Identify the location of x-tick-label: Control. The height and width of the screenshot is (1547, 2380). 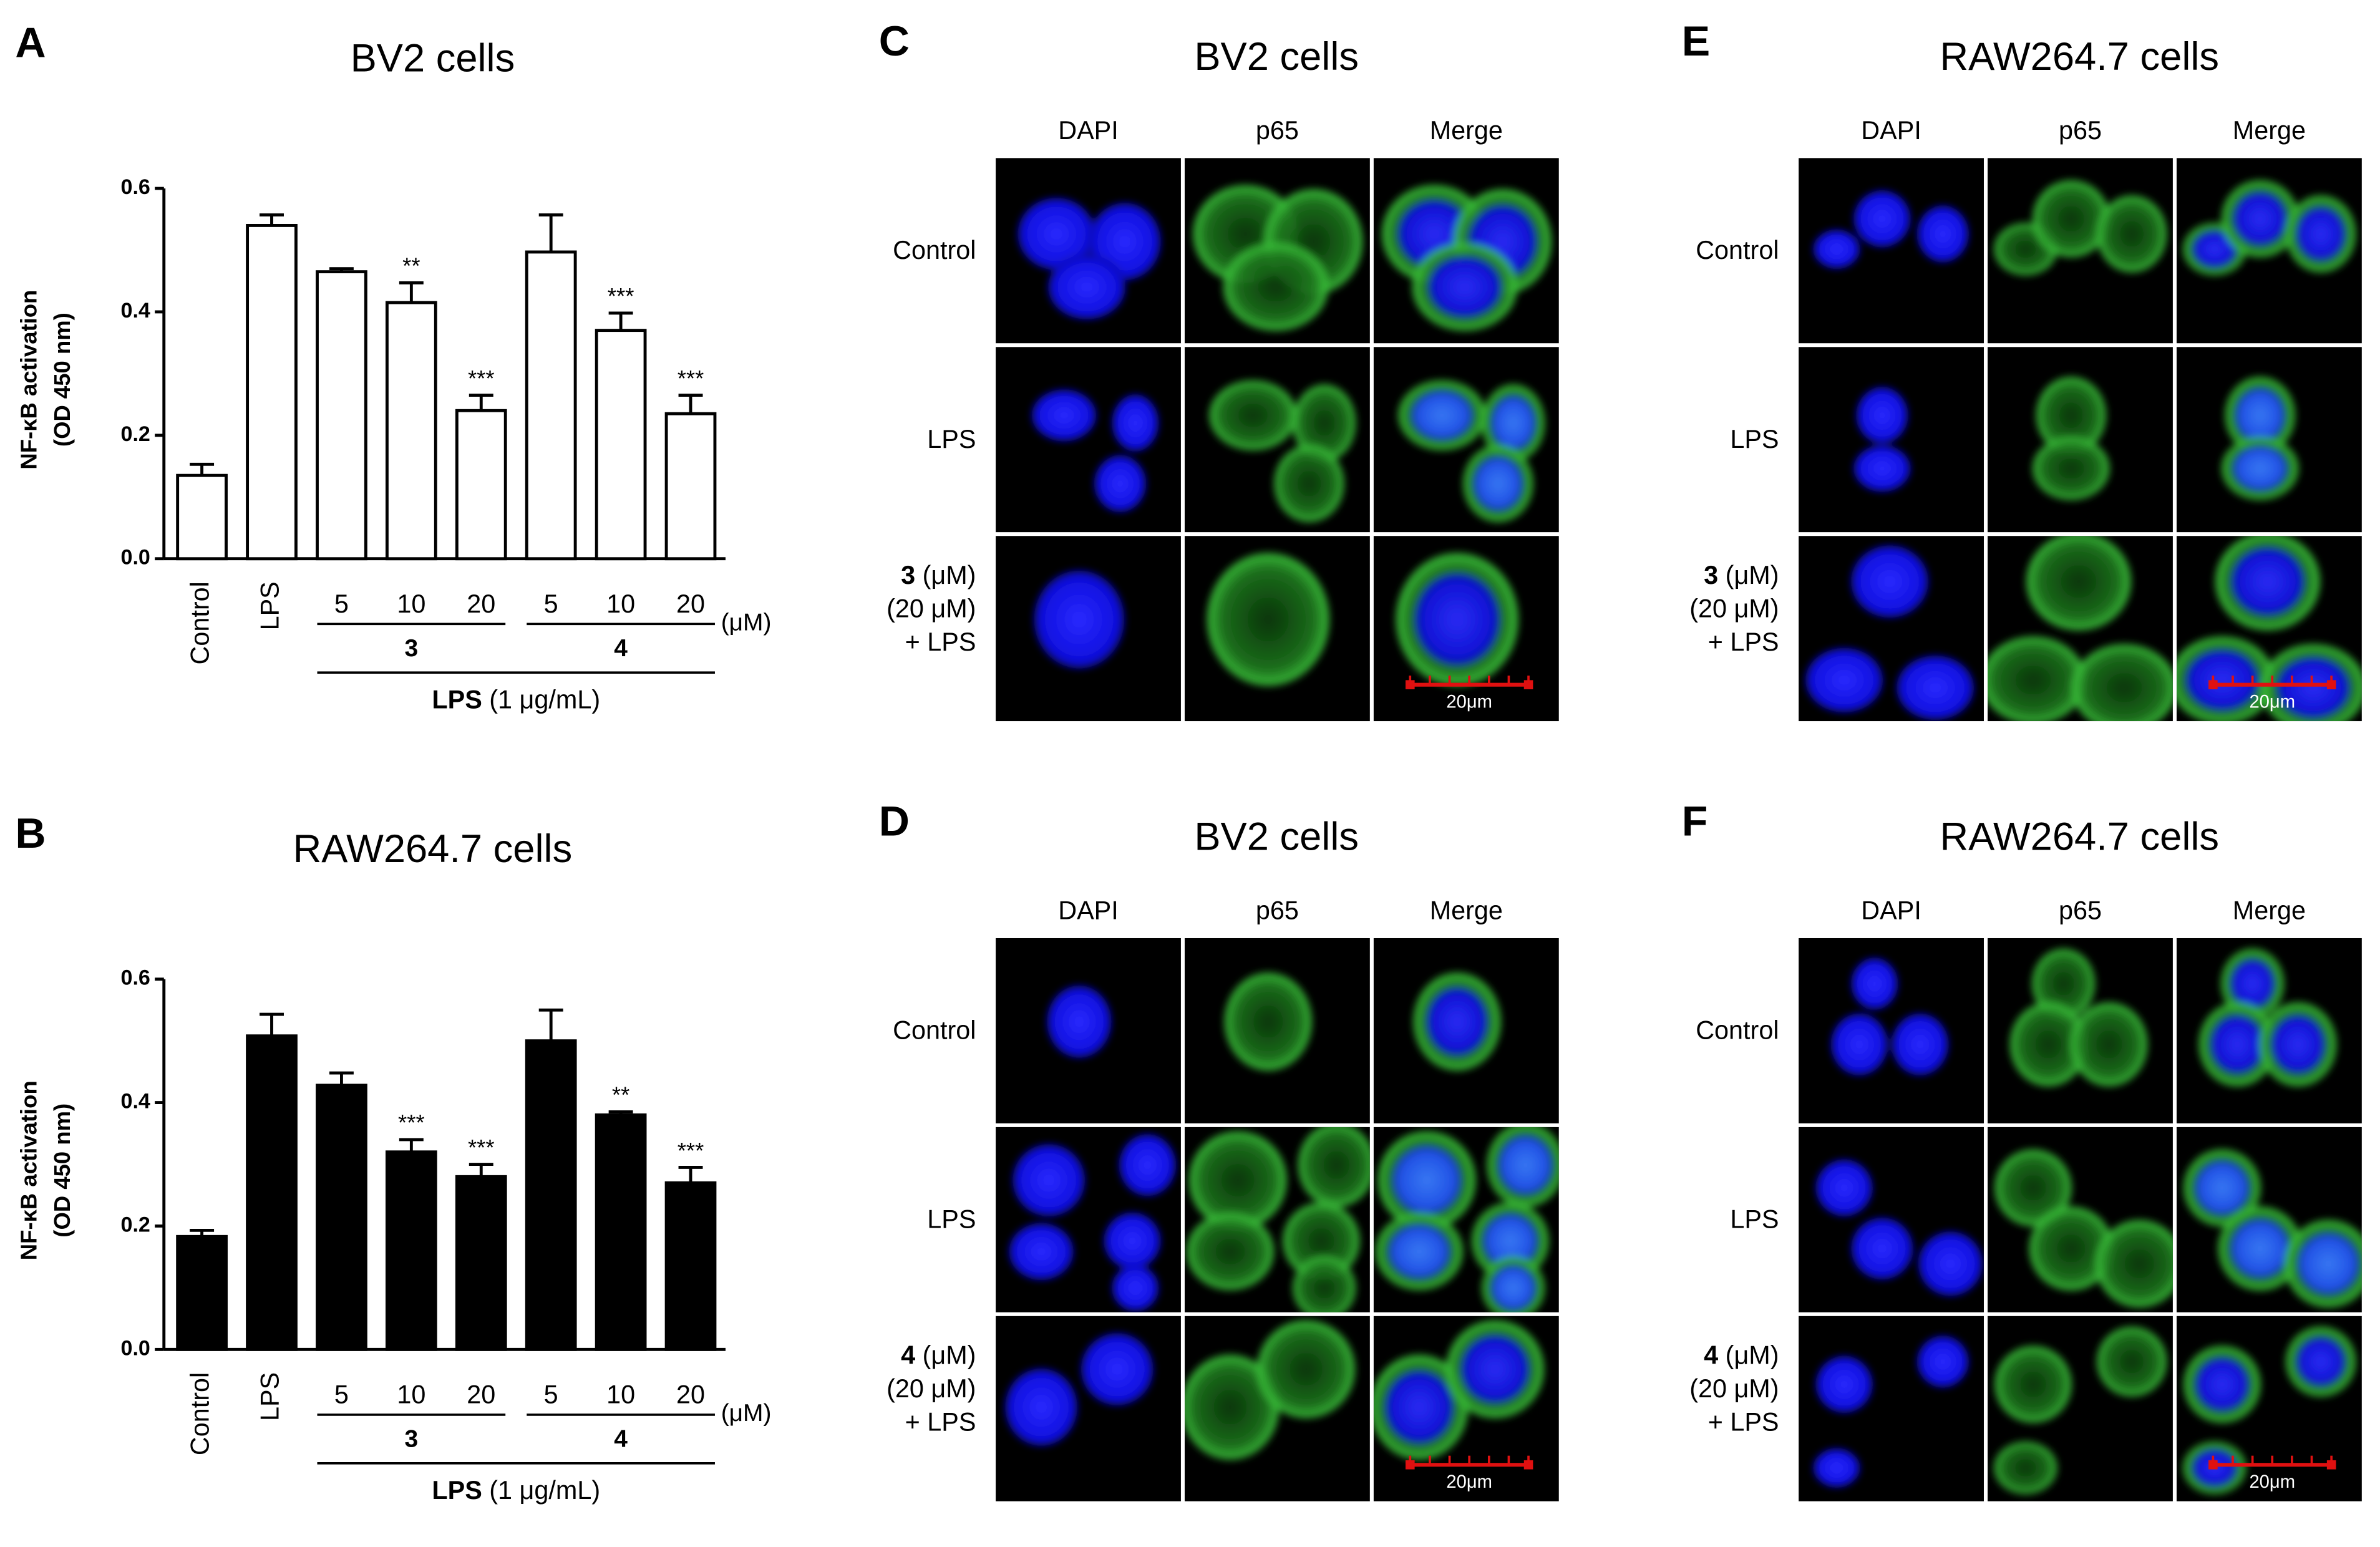
(201, 622).